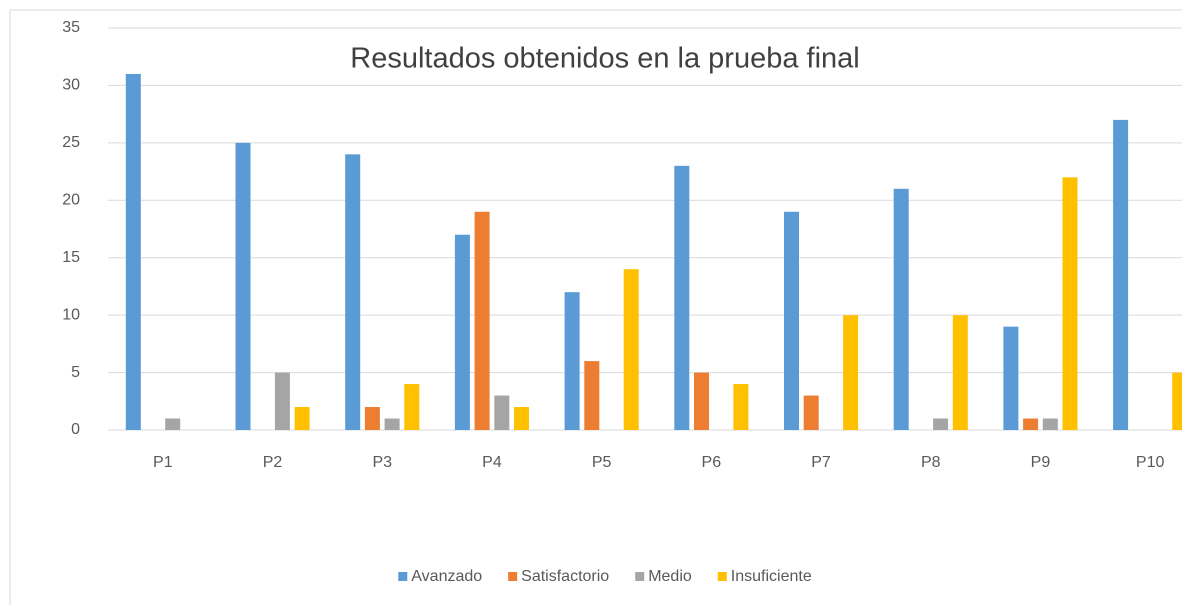 Image resolution: width=1182 pixels, height=605 pixels. Describe the element at coordinates (446, 576) in the screenshot. I see `legend-label: Avanzado` at that location.